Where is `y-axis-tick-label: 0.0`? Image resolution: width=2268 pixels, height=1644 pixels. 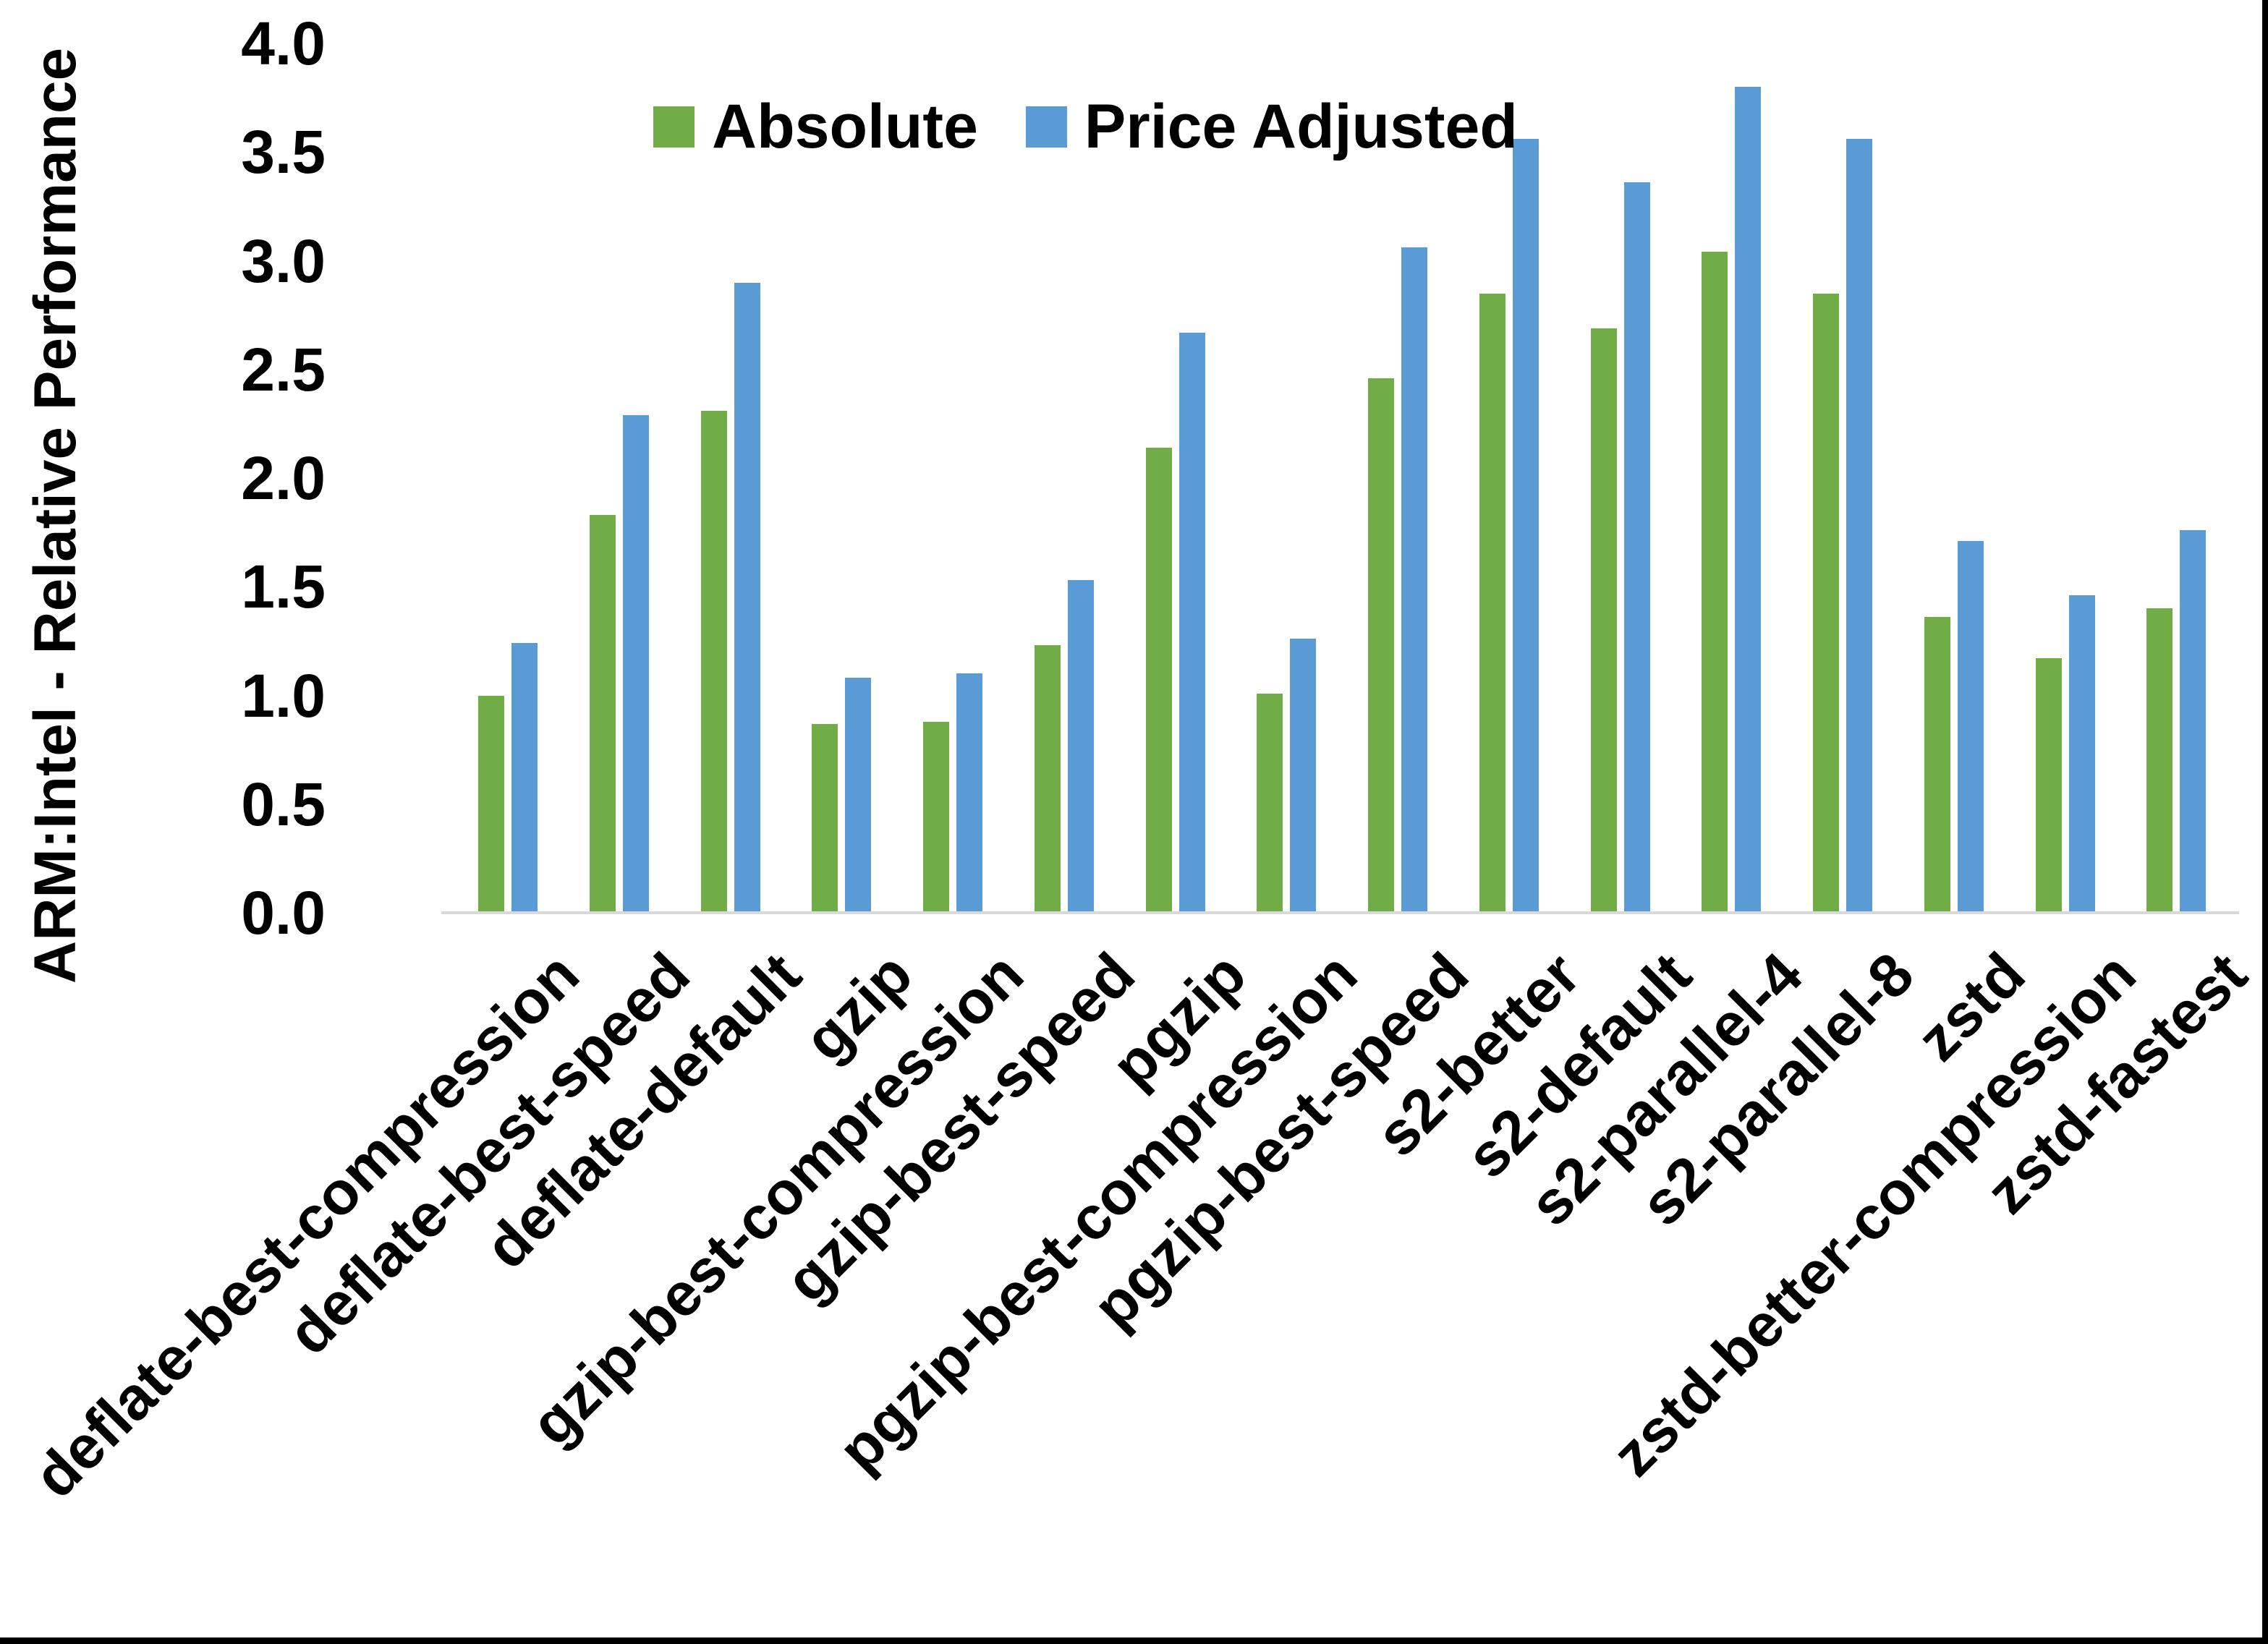 y-axis-tick-label: 0.0 is located at coordinates (283, 913).